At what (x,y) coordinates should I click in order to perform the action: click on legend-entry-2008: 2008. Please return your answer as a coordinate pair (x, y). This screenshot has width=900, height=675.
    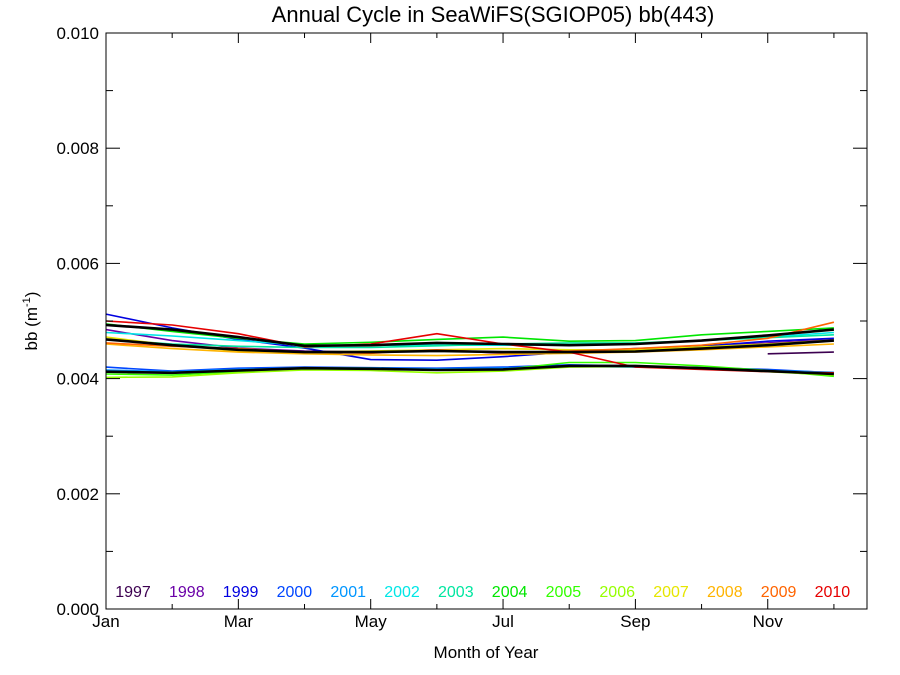
    Looking at the image, I should click on (725, 592).